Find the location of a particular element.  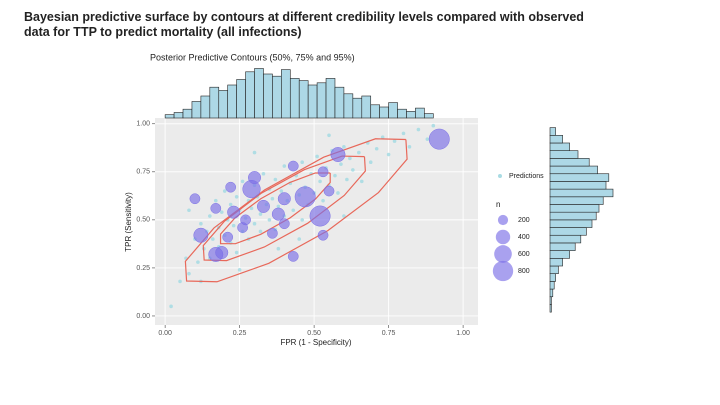

legend-title: n is located at coordinates (498, 204).